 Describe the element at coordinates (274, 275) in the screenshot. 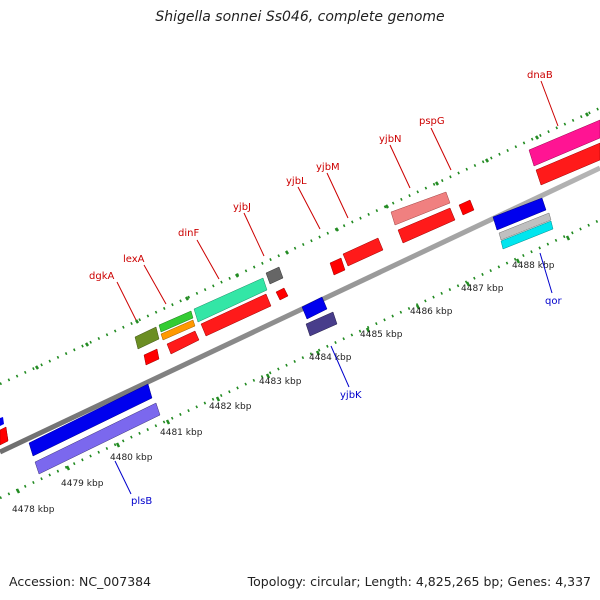

I see `gene-yjbJ` at that location.